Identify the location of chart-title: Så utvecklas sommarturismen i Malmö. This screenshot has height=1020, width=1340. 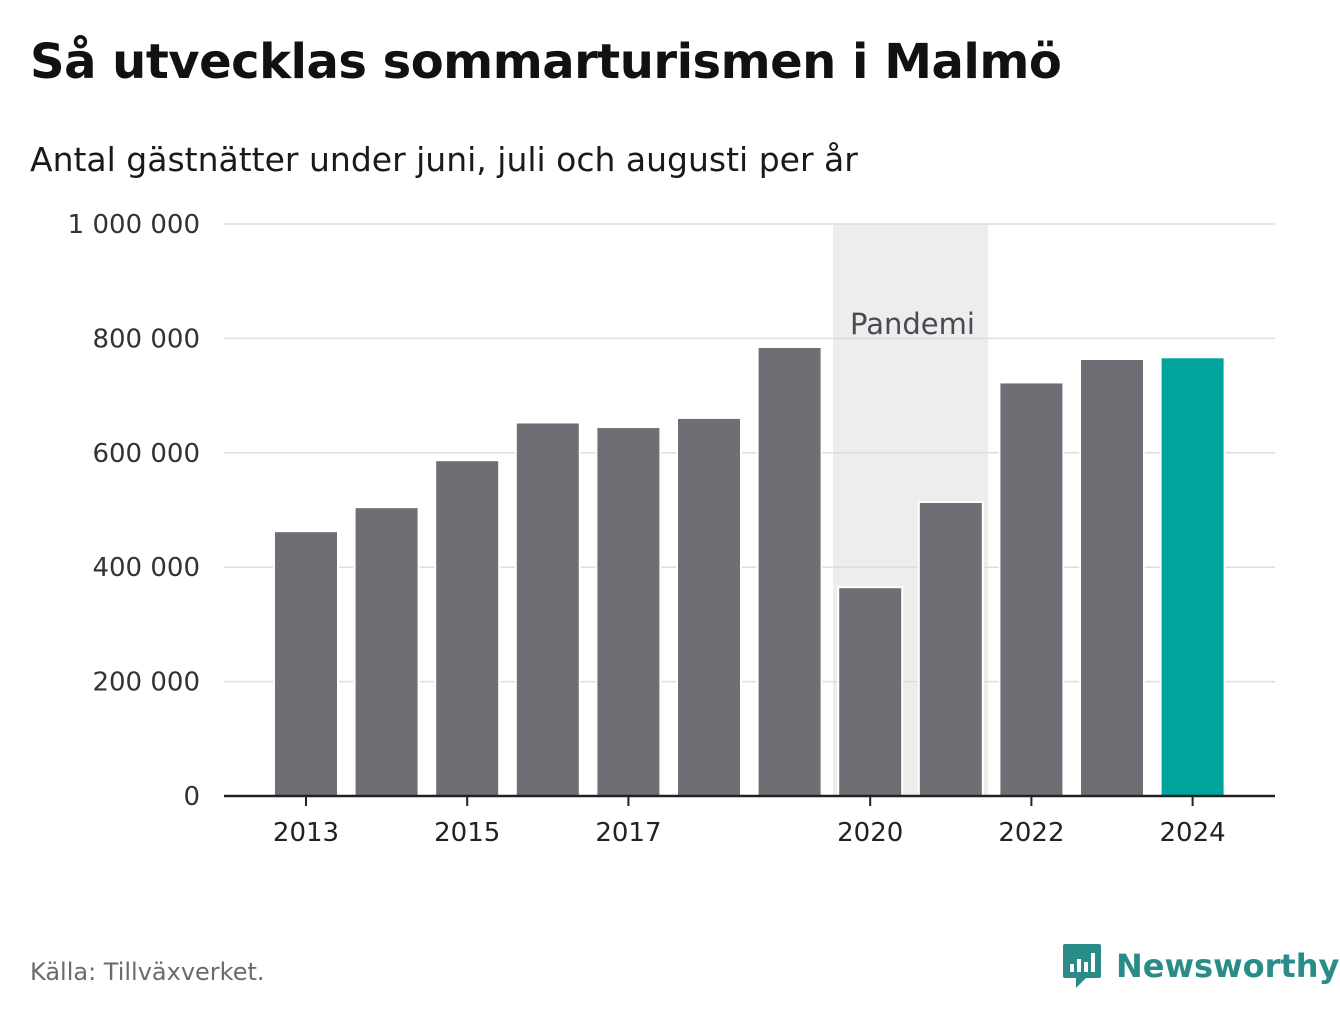
(546, 62).